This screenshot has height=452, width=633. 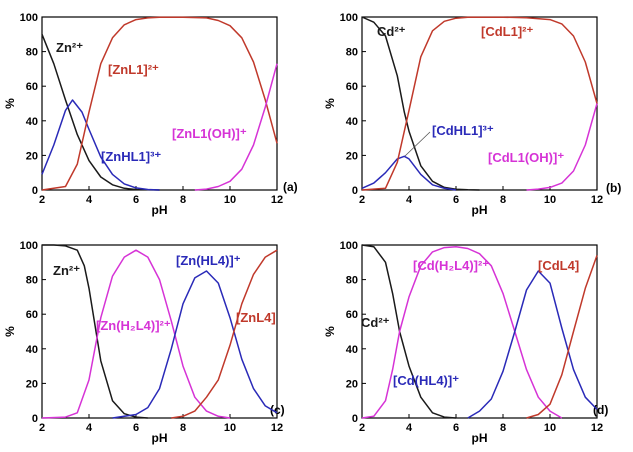 What do you see at coordinates (290, 187) in the screenshot?
I see `panel-label: (a)` at bounding box center [290, 187].